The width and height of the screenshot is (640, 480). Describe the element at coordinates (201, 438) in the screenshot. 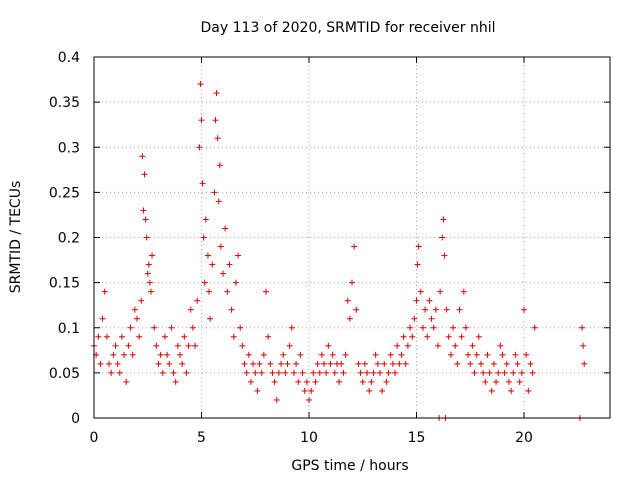

I see `x-tick-label: 5` at that location.